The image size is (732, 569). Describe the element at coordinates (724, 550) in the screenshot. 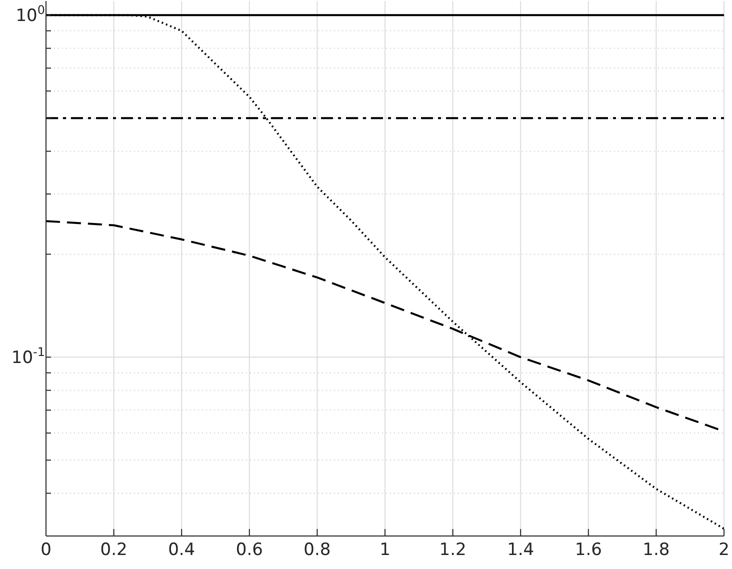

I see `x-tick-label: 2` at that location.